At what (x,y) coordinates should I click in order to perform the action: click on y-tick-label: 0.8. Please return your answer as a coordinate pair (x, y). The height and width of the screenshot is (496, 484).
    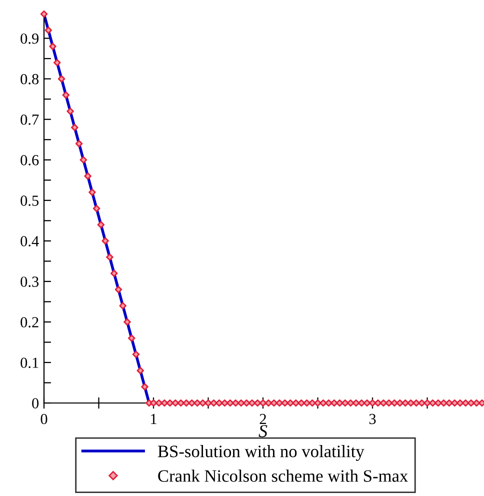
    Looking at the image, I should click on (29, 79).